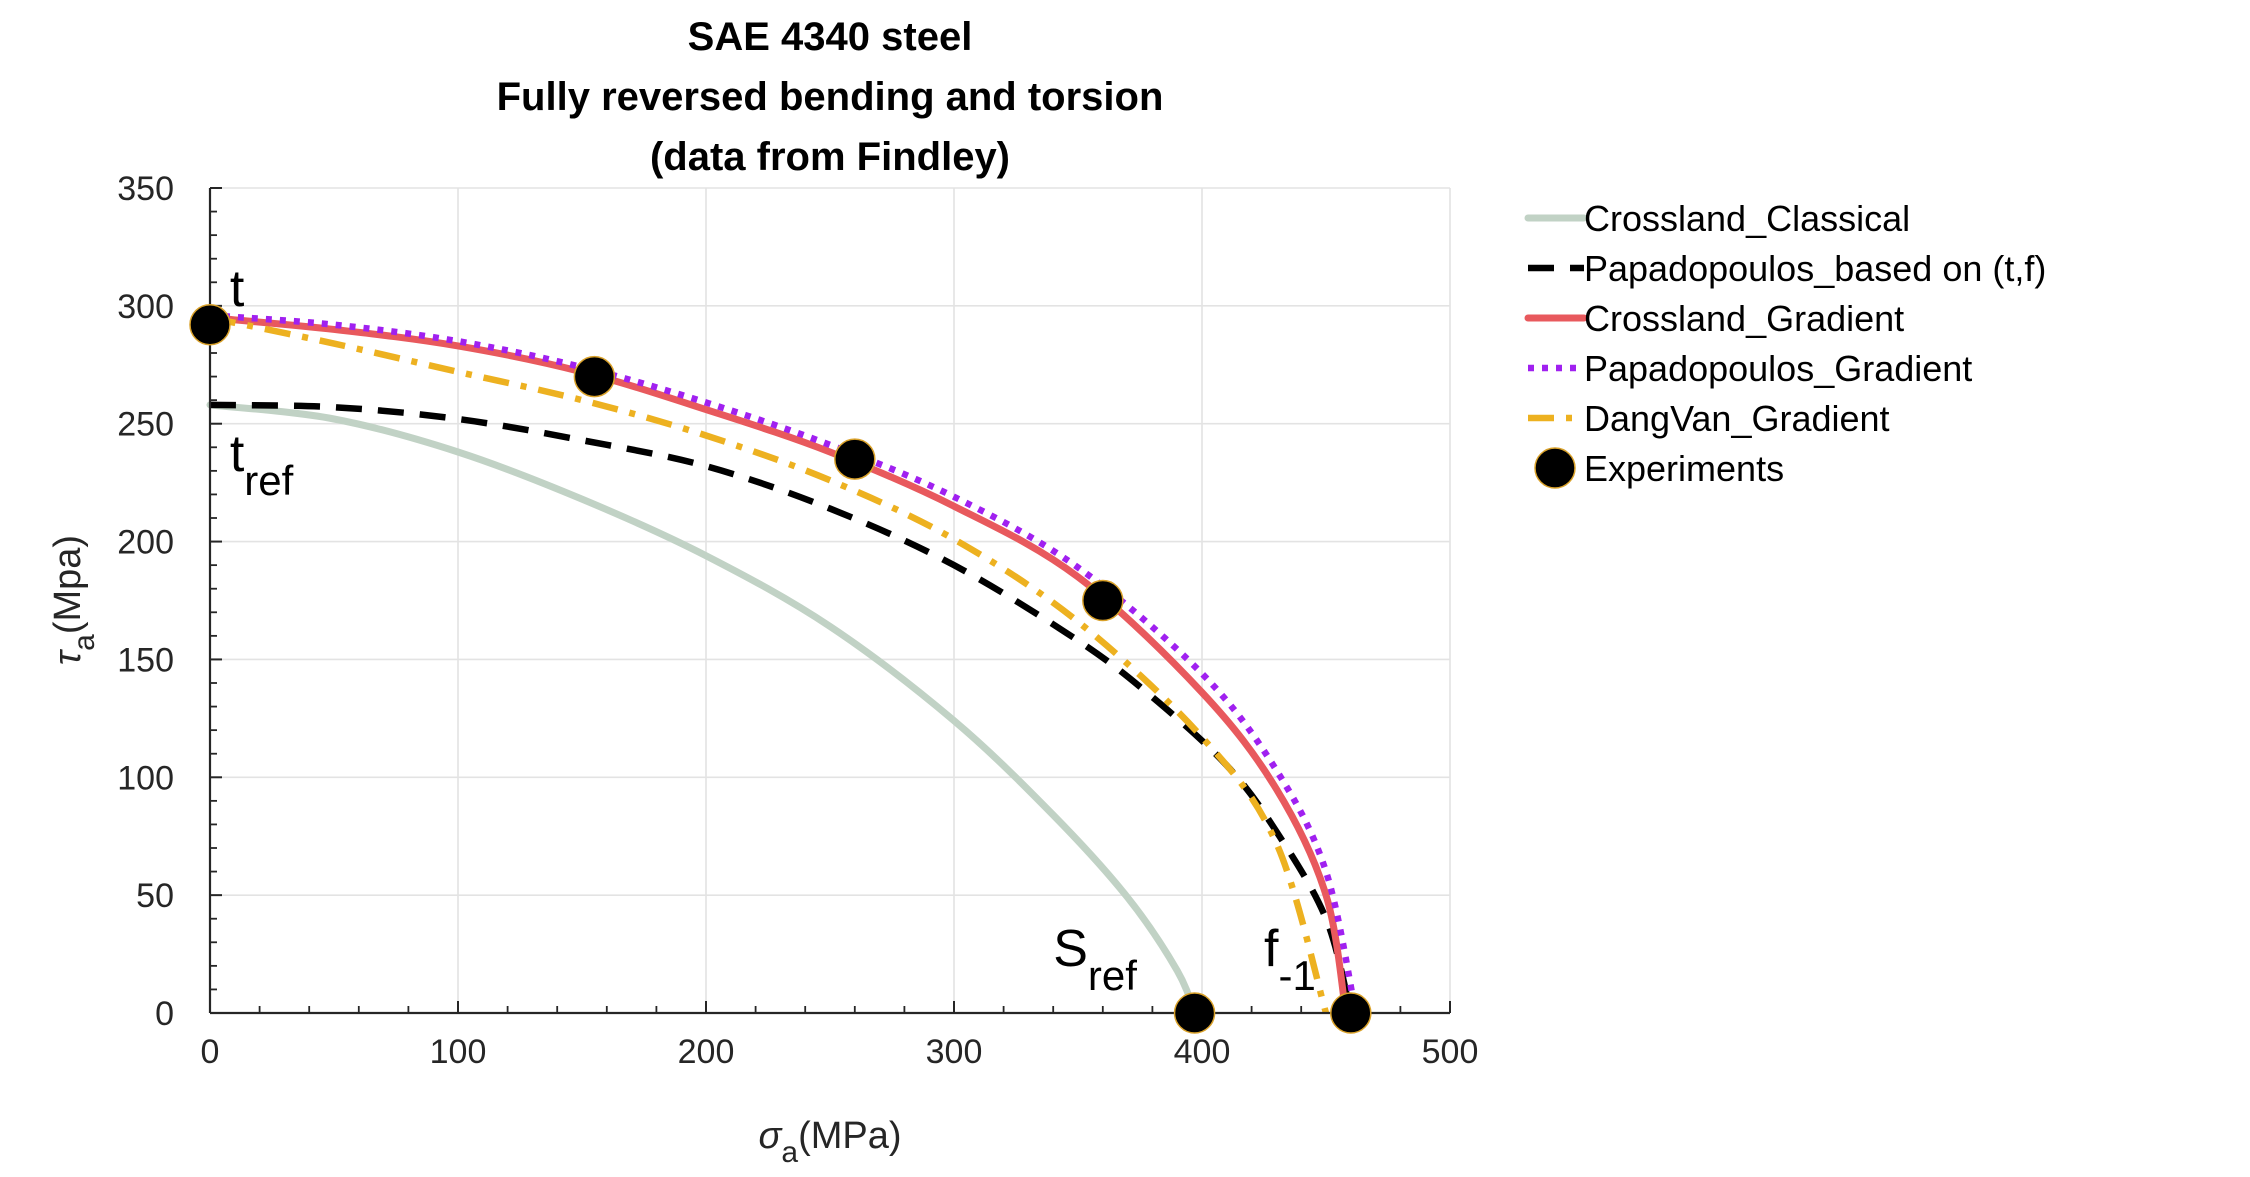 The image size is (2250, 1177). Describe the element at coordinates (1290, 959) in the screenshot. I see `annotation-f-1: f-1` at that location.